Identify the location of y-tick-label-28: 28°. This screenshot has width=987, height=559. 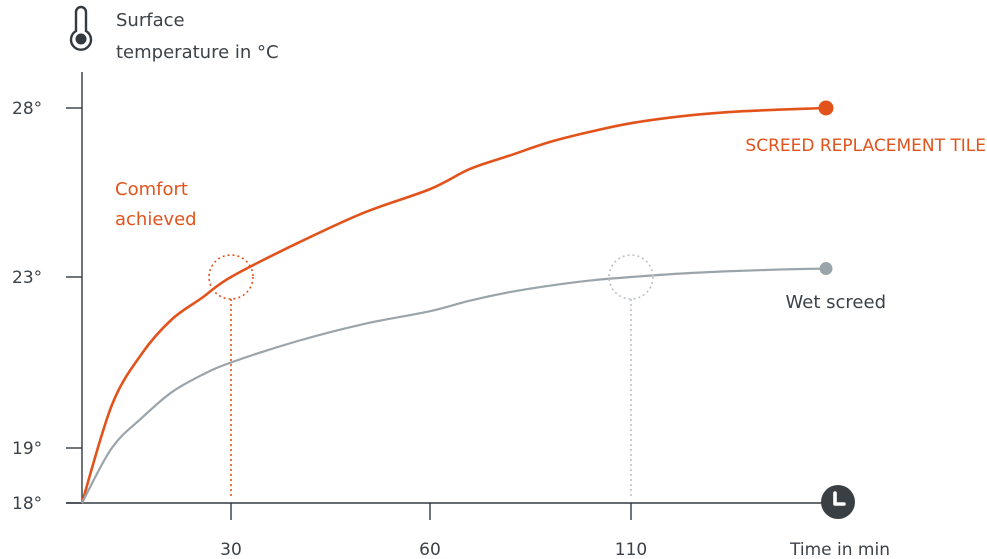
(27, 109).